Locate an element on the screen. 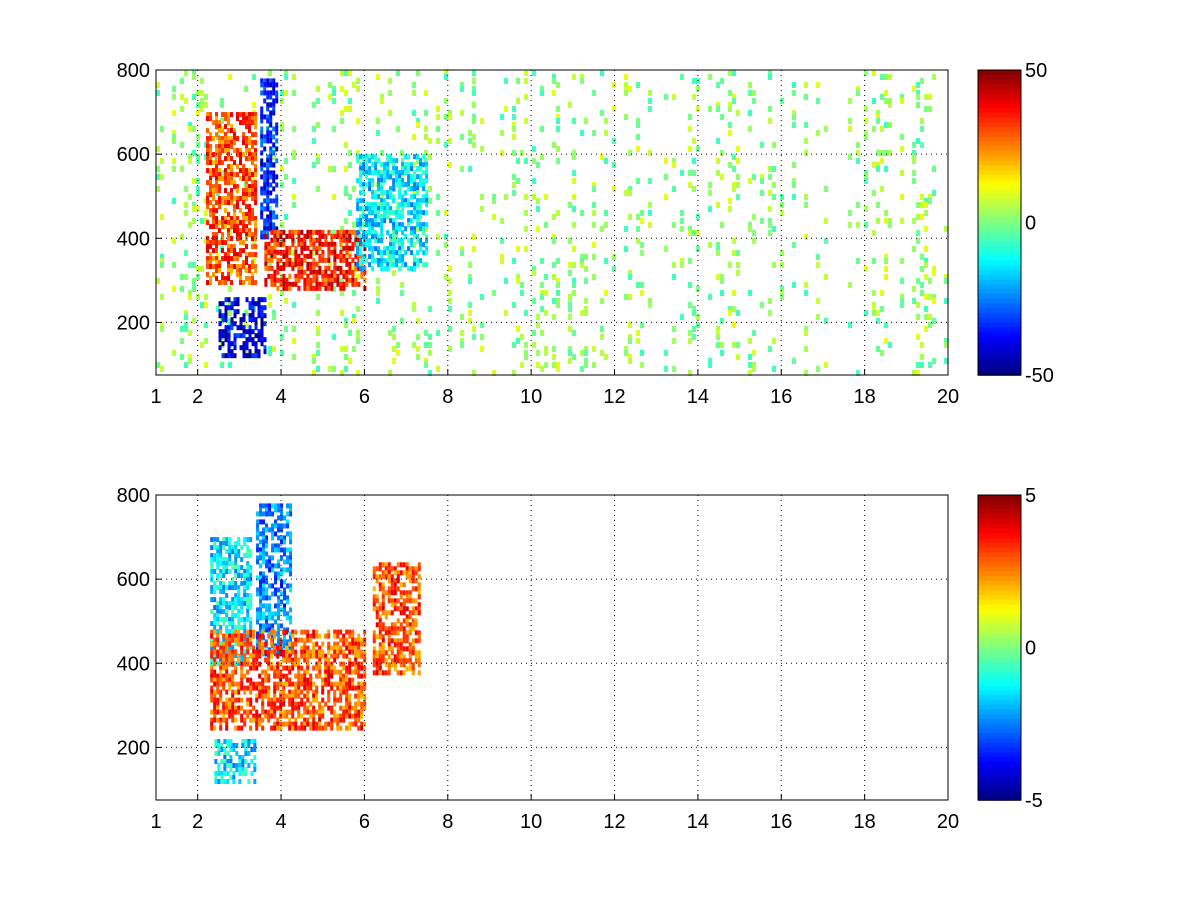 This screenshot has height=900, width=1200. y-tick-label: 400 is located at coordinates (133, 664).